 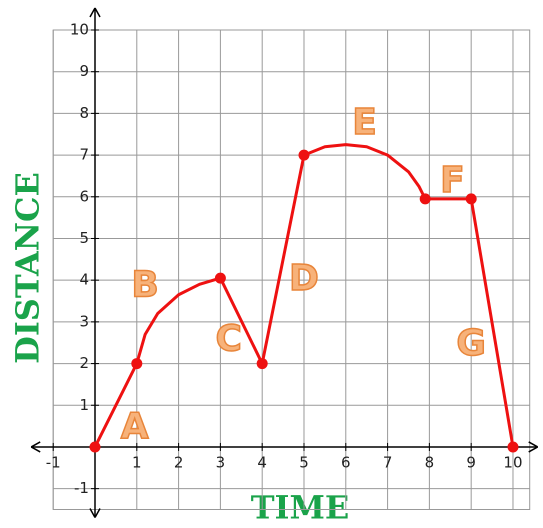 I want to click on segment-label: D, so click(x=304, y=278).